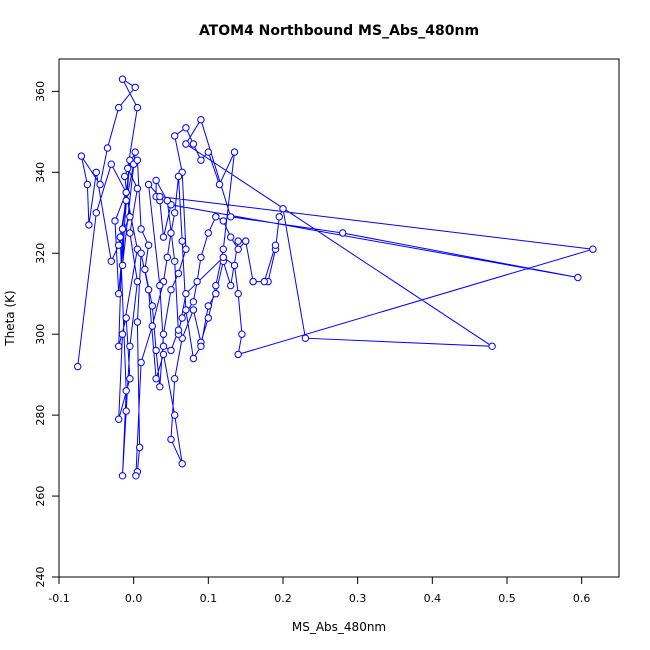 This screenshot has height=650, width=650. I want to click on x-tick-label: 0.0, so click(134, 598).